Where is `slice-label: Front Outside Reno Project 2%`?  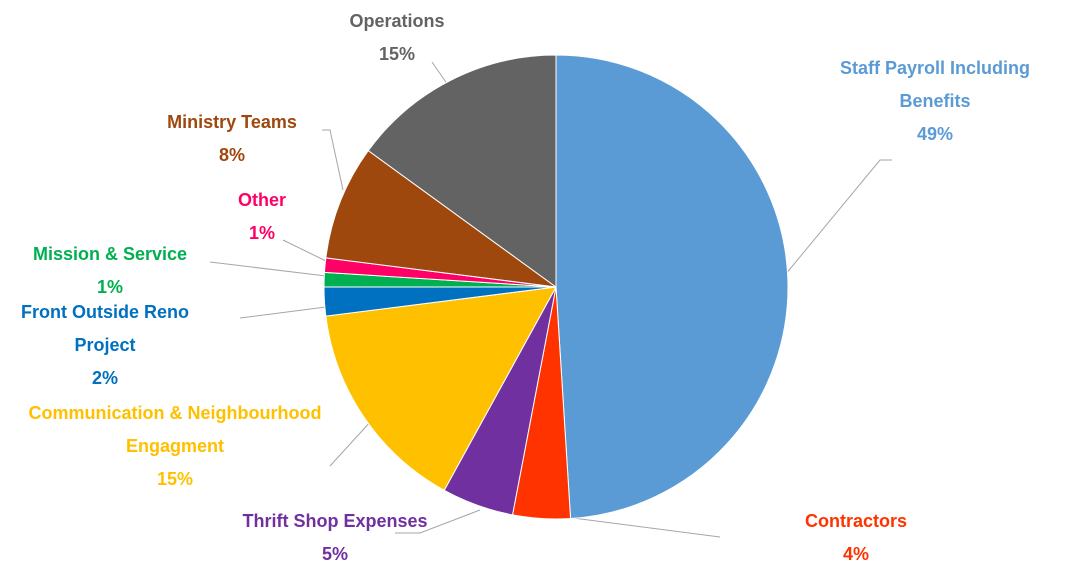 slice-label: Front Outside Reno Project 2% is located at coordinates (105, 345).